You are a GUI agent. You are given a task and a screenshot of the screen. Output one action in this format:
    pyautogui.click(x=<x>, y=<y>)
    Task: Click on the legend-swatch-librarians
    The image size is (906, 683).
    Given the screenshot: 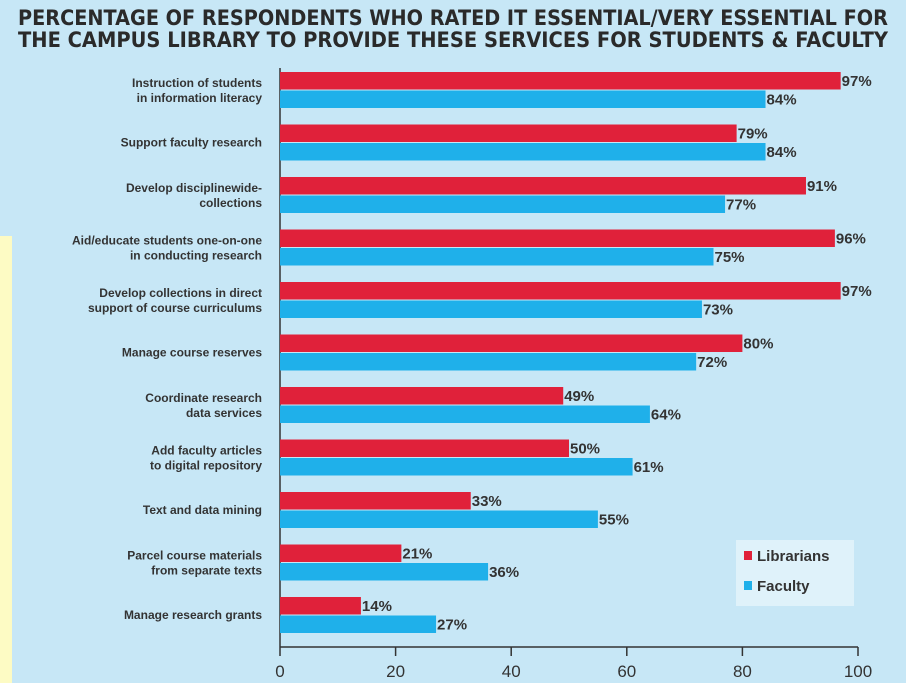 What is the action you would take?
    pyautogui.click(x=748, y=555)
    